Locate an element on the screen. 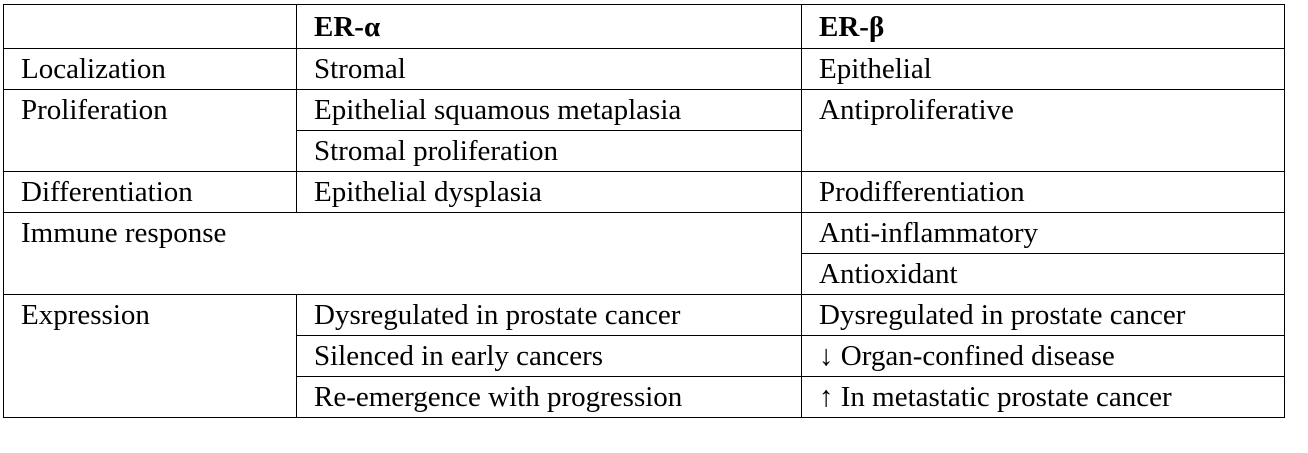 This screenshot has width=1308, height=453. cell-proliferation-er-alpha-2: Stromal proliferation is located at coordinates (549, 151).